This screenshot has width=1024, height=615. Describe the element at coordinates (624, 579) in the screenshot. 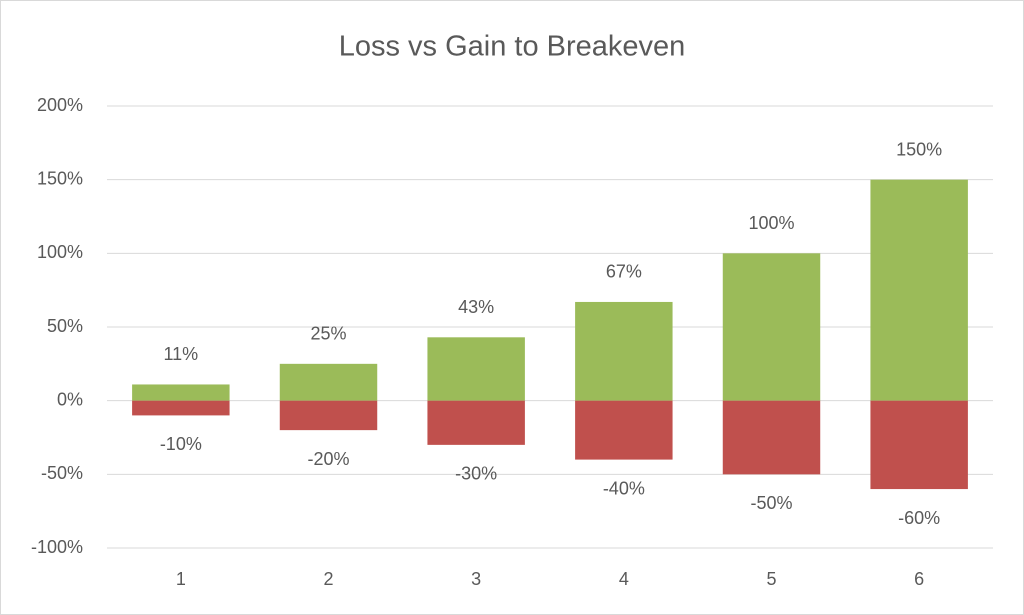

I see `x-tick-label: 4` at that location.